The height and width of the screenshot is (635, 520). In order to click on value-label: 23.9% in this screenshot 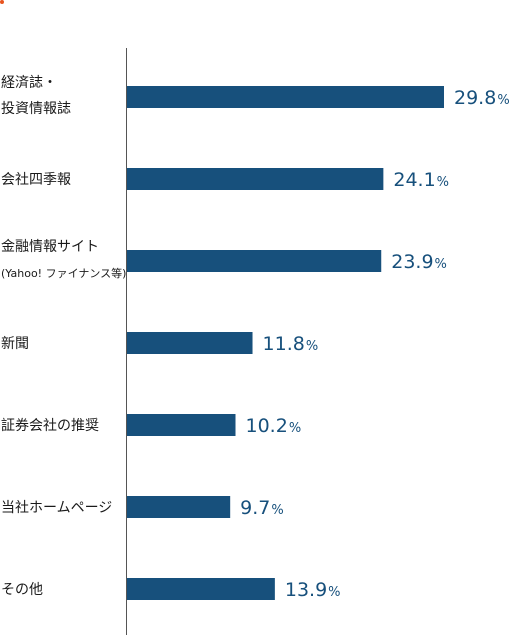, I will do `click(419, 262)`.